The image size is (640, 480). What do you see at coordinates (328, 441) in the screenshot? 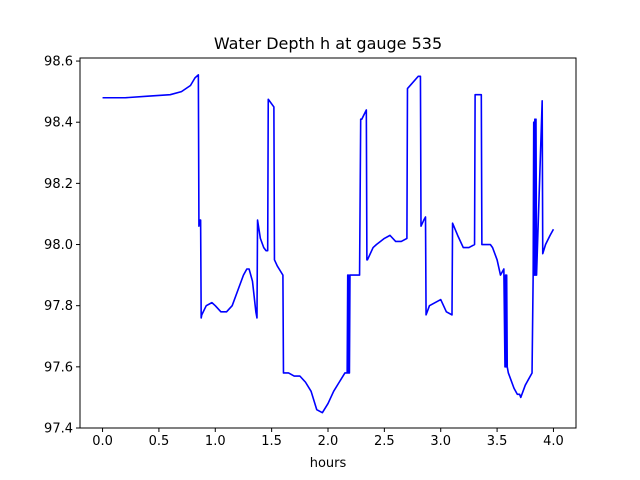
I see `x-tick-label: 2.0` at bounding box center [328, 441].